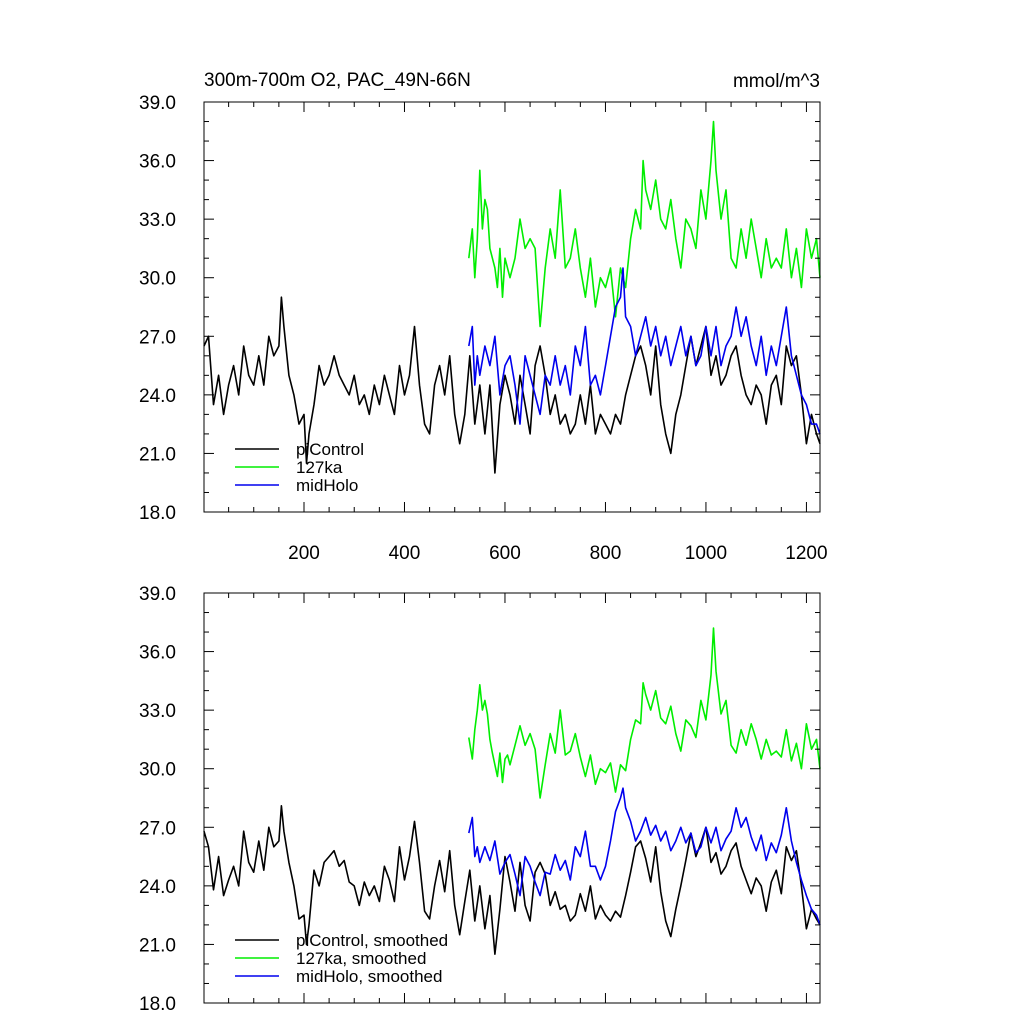  I want to click on legend-label: 127ka, smoothed, so click(361, 958).